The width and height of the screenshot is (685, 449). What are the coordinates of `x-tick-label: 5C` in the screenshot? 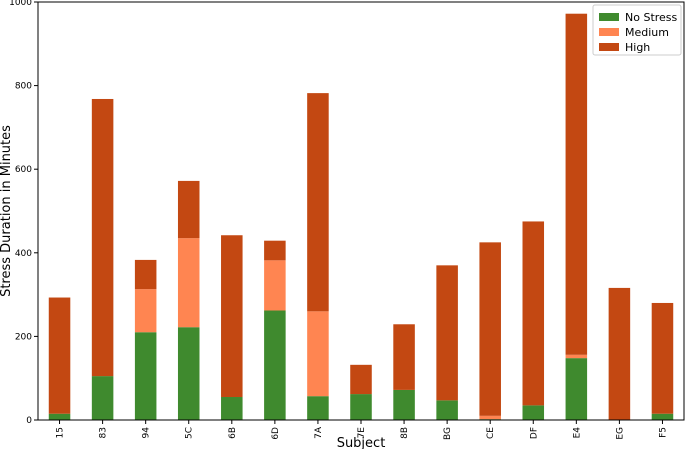 It's located at (190, 433).